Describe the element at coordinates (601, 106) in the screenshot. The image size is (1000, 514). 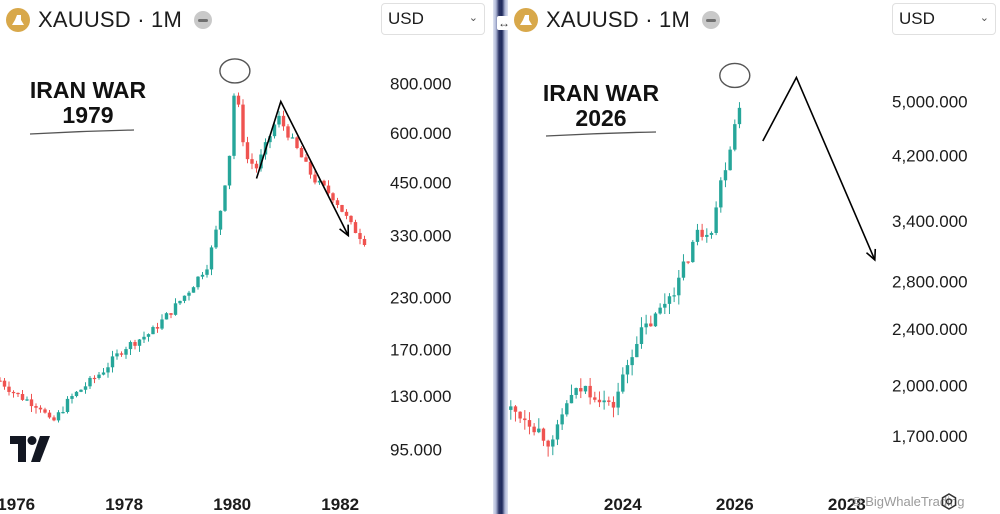
I see `annotation-title: IRAN WAR 2026` at that location.